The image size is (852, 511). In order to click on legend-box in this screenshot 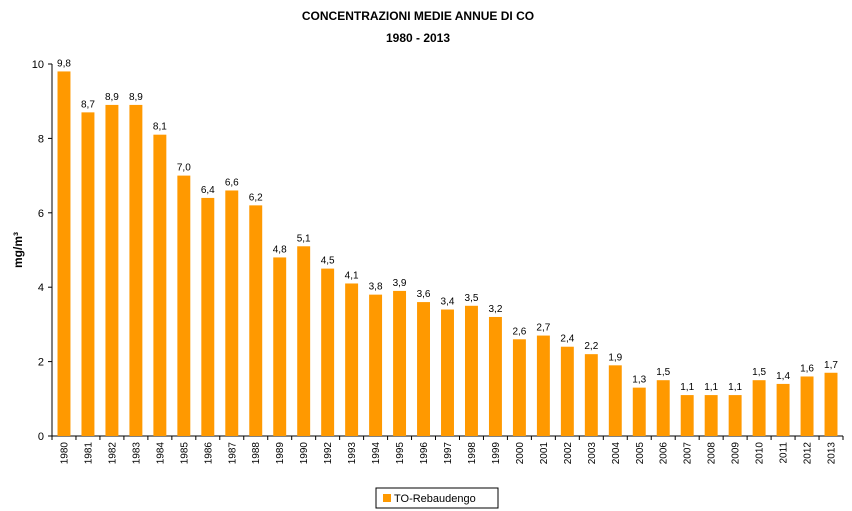, I will do `click(437, 498)`.